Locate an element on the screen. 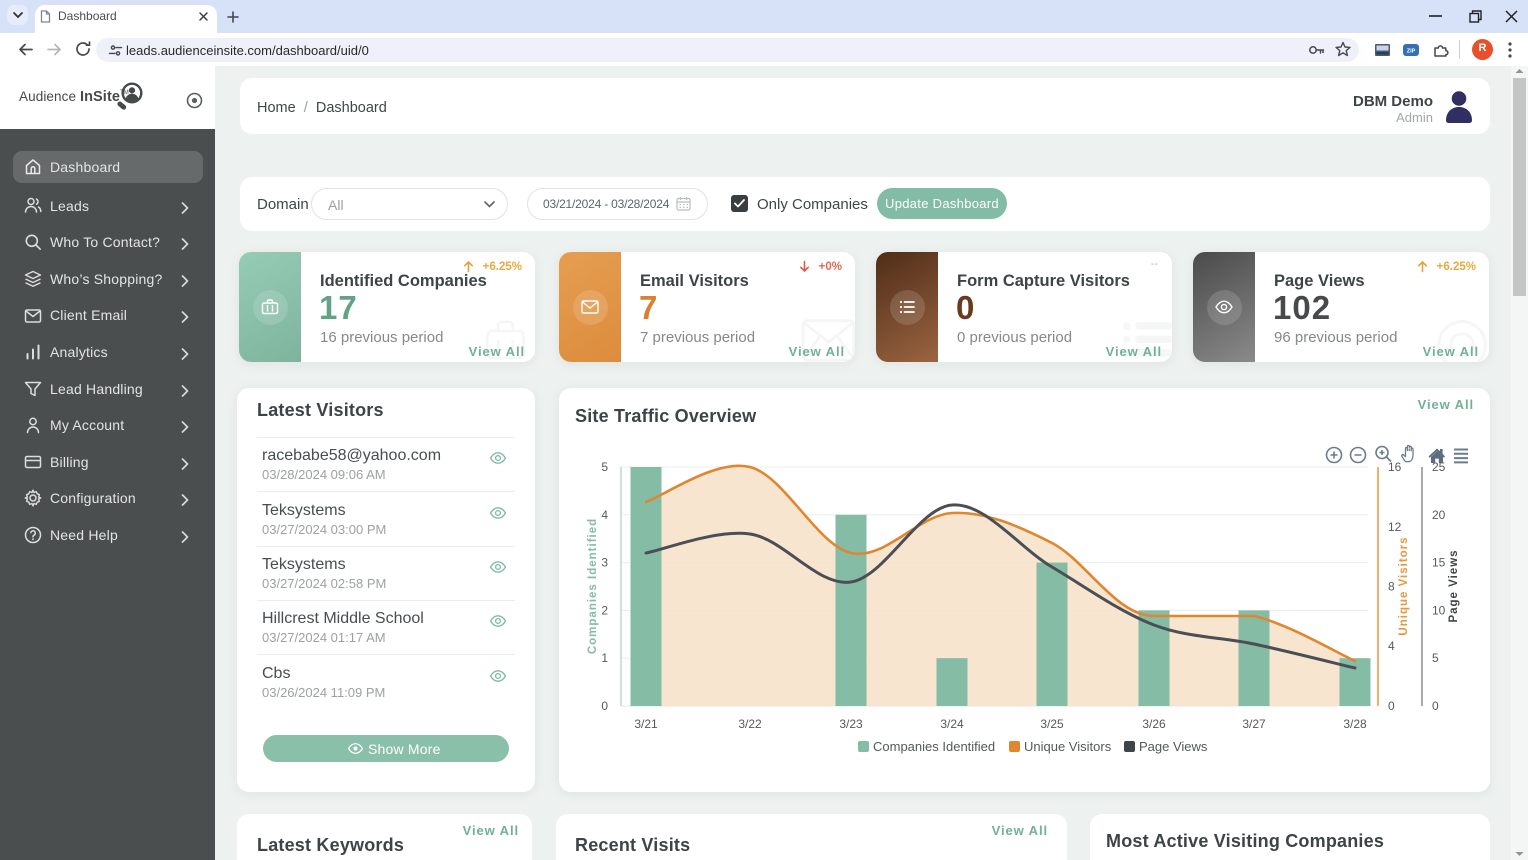 This screenshot has height=860, width=1528. svg-text: 3/21 is located at coordinates (646, 724).